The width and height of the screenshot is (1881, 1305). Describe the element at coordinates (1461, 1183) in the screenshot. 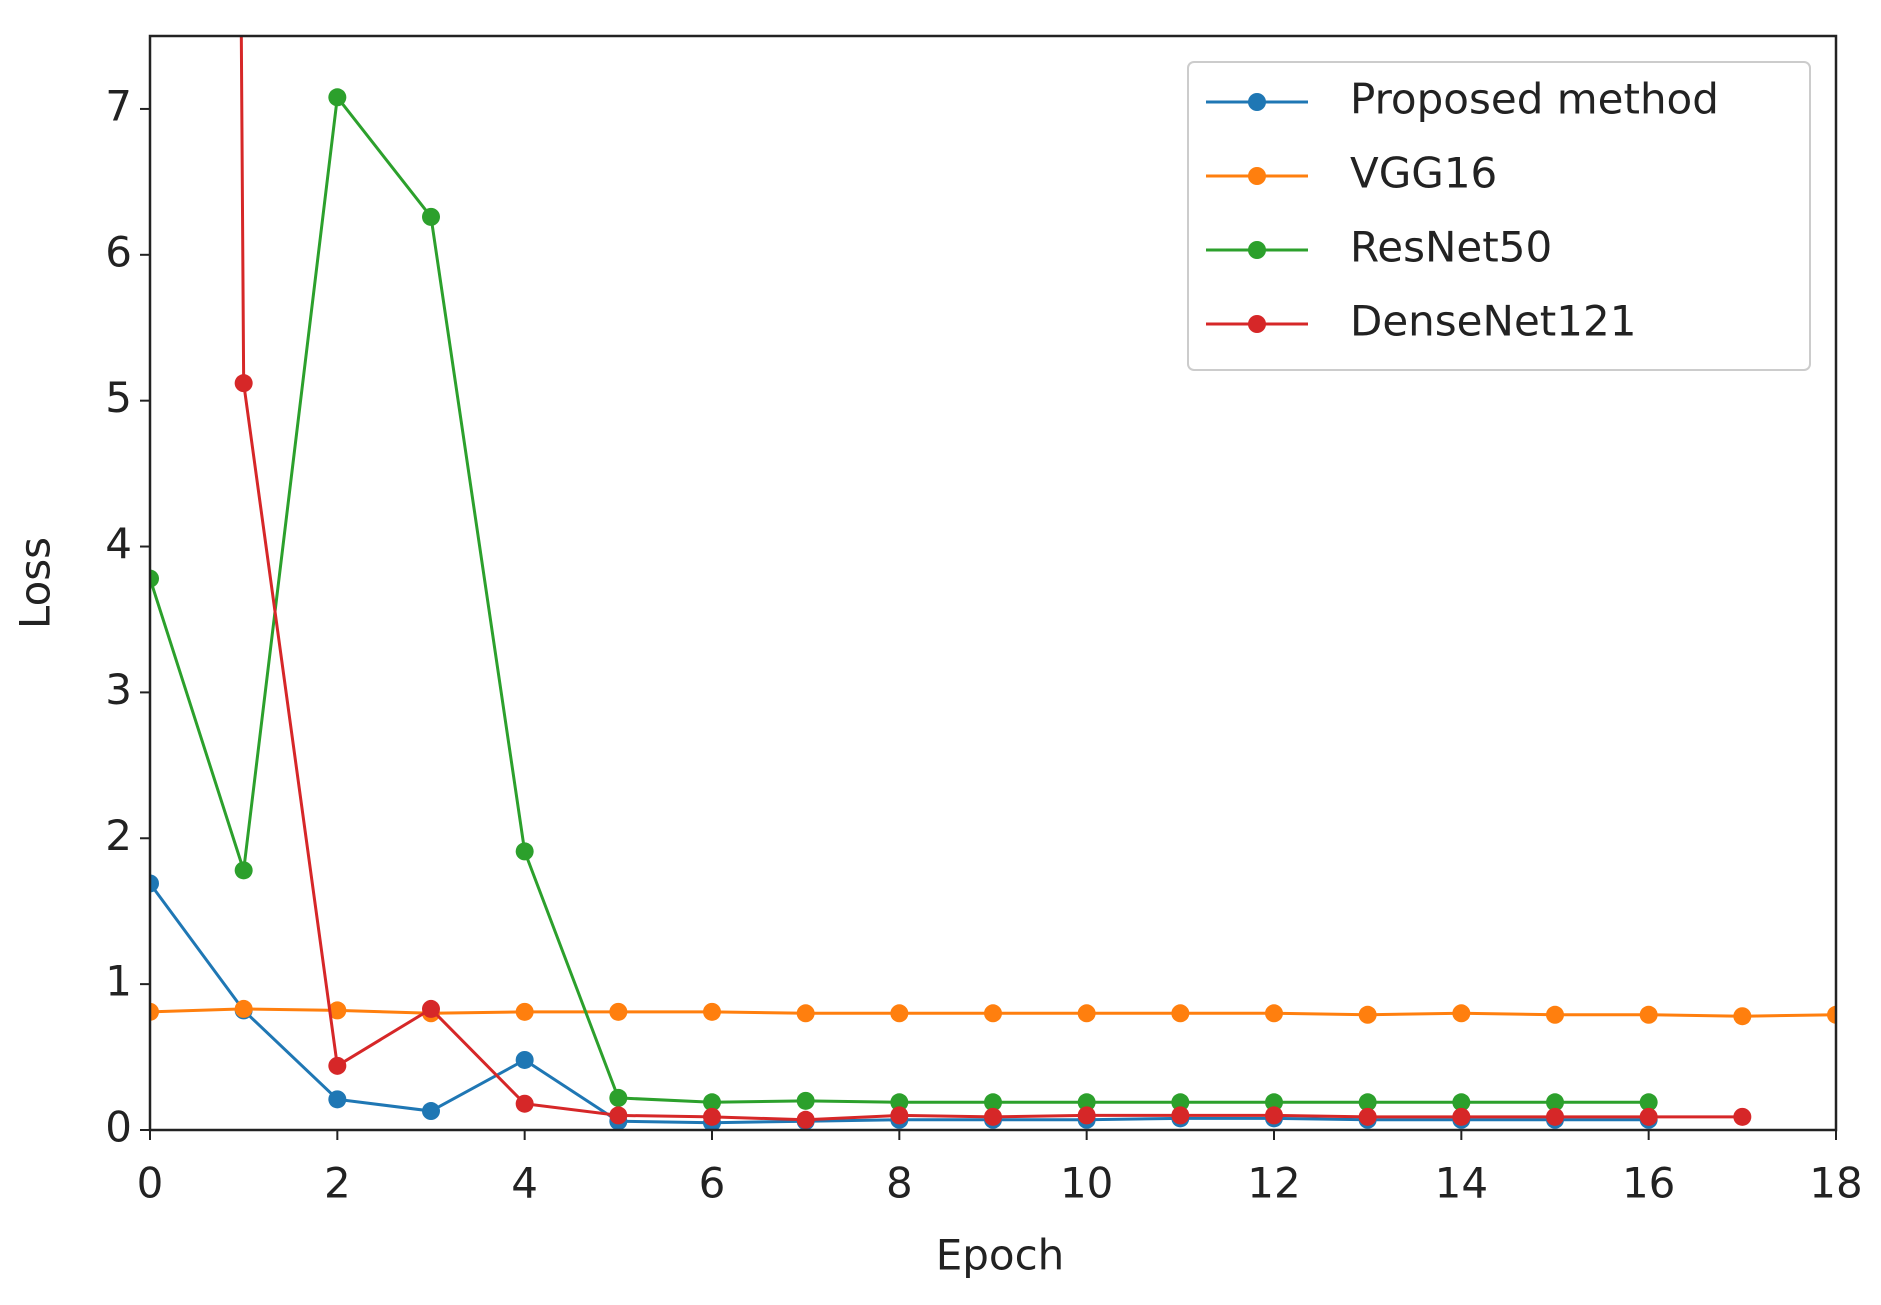

I see `x-tick-label: 14` at that location.